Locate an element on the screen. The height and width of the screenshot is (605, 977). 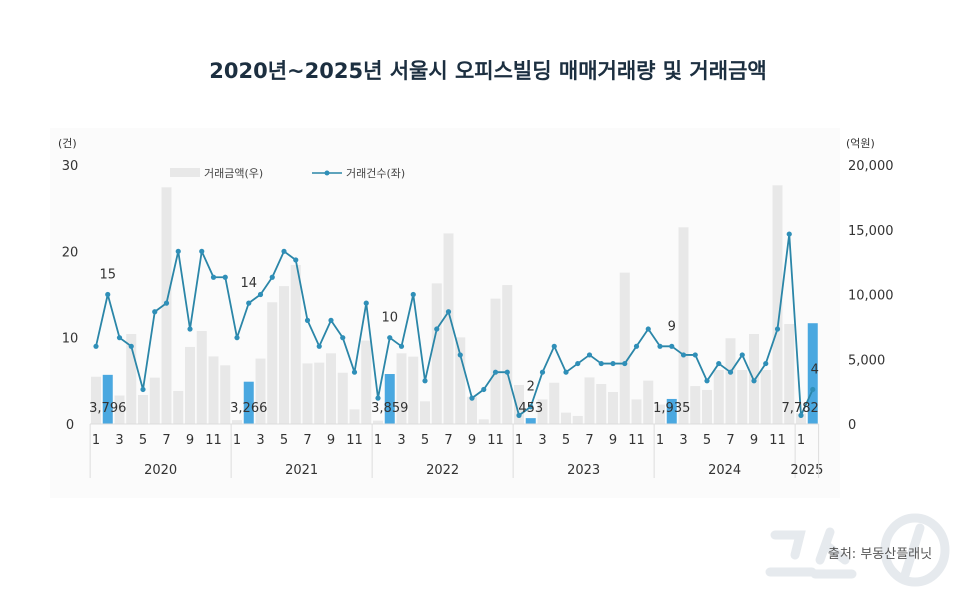
watermark-ring is located at coordinates (915, 550).